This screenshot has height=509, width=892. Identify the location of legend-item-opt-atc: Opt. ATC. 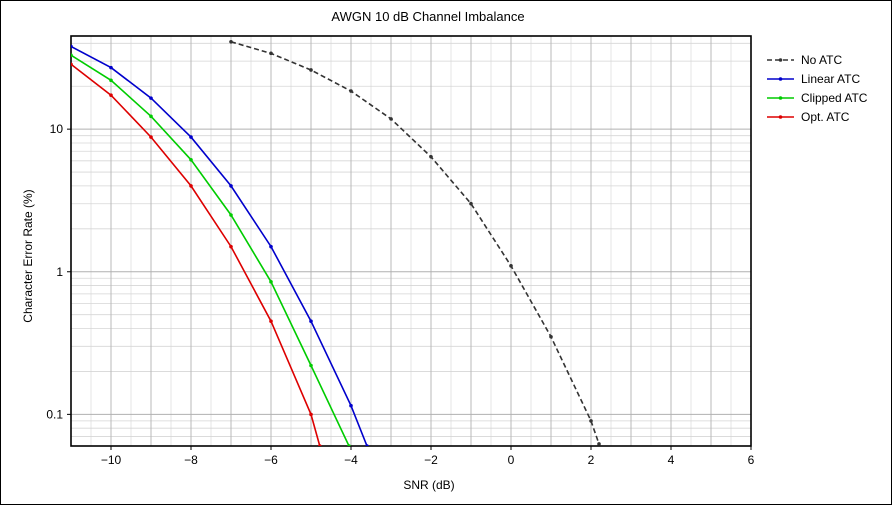
(808, 117).